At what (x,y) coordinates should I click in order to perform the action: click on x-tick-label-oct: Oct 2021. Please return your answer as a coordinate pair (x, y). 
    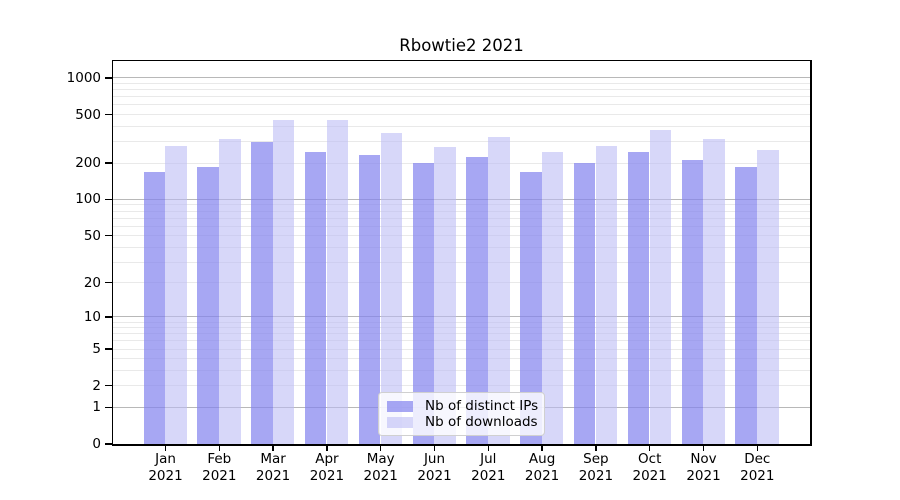
    Looking at the image, I should click on (650, 467).